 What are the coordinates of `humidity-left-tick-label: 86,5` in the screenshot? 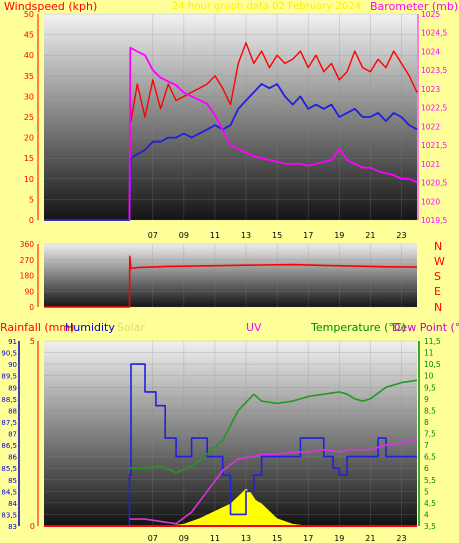 It's located at (9, 446).